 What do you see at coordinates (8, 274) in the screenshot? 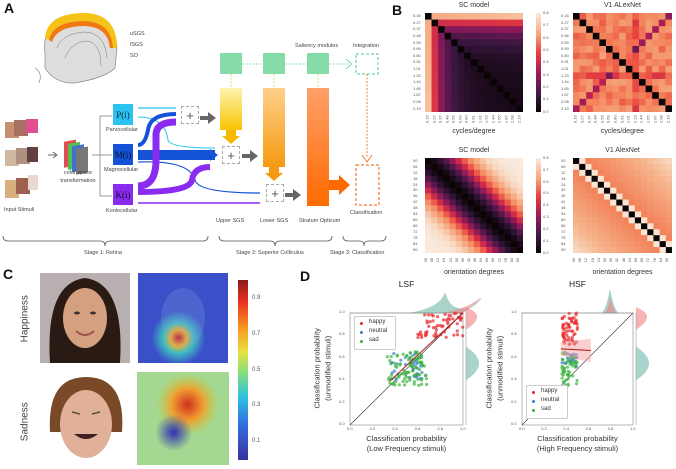
I see `panel-c-label: C` at bounding box center [8, 274].